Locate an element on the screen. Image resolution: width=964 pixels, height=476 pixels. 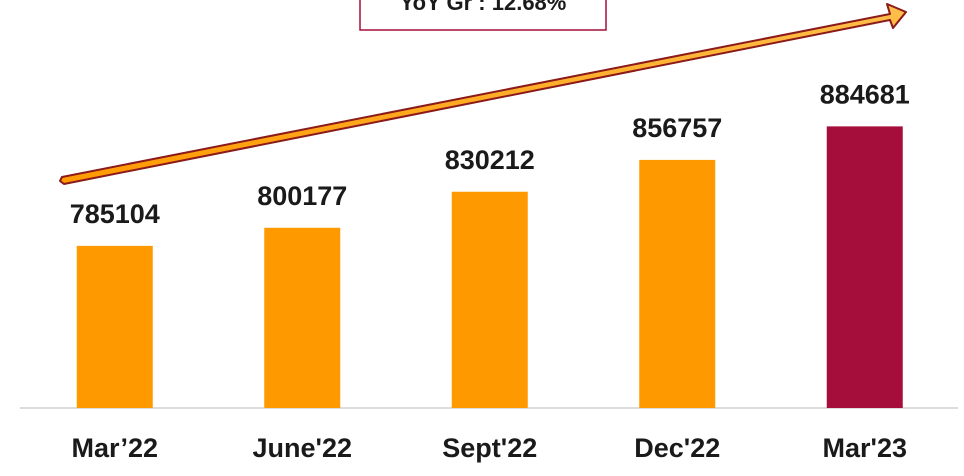
x-tick-label: June'22 is located at coordinates (302, 448).